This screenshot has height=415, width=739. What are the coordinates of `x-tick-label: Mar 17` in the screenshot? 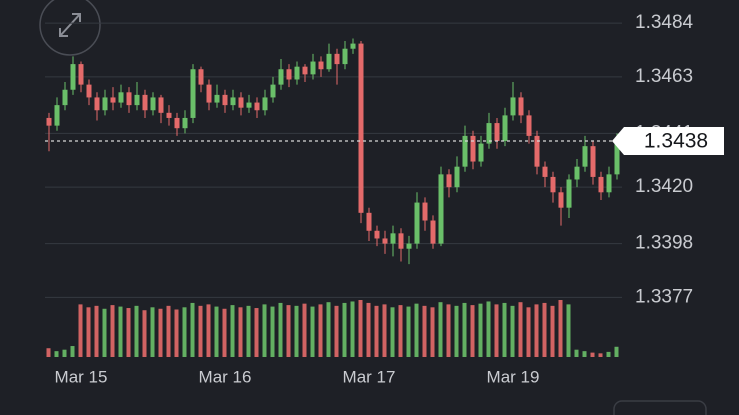 It's located at (369, 376).